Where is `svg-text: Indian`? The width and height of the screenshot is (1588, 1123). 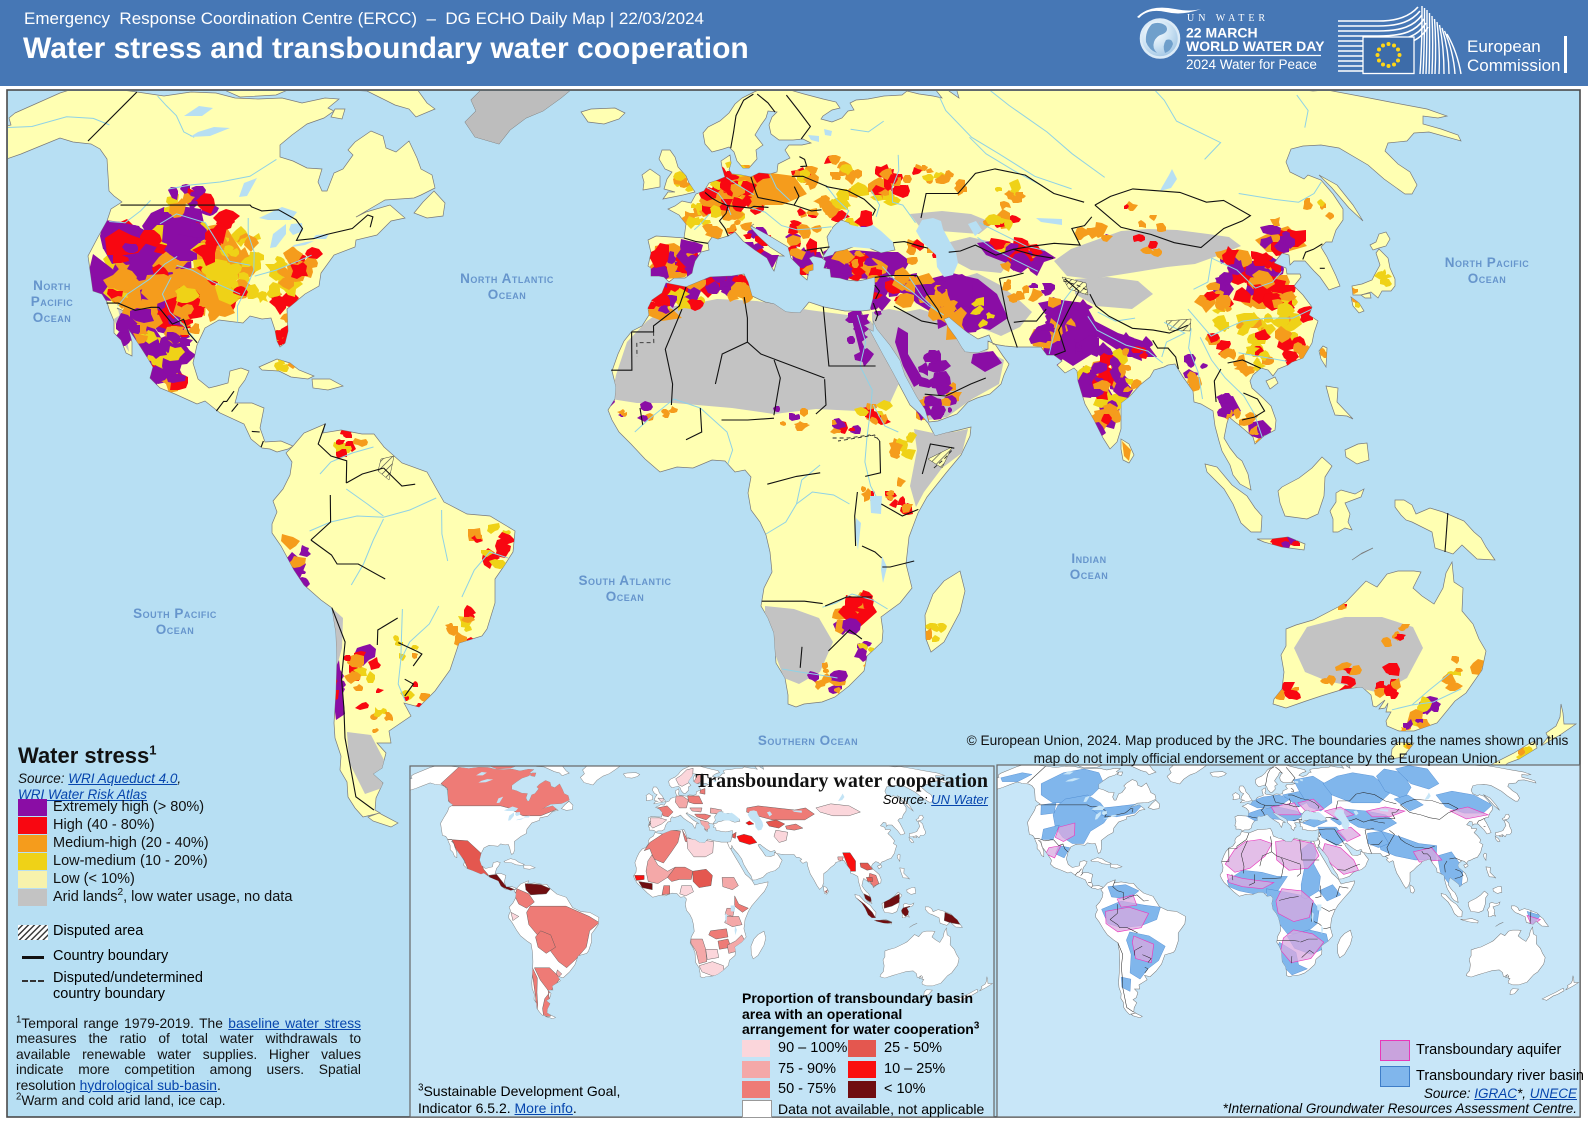 svg-text: Indian is located at coordinates (1088, 558).